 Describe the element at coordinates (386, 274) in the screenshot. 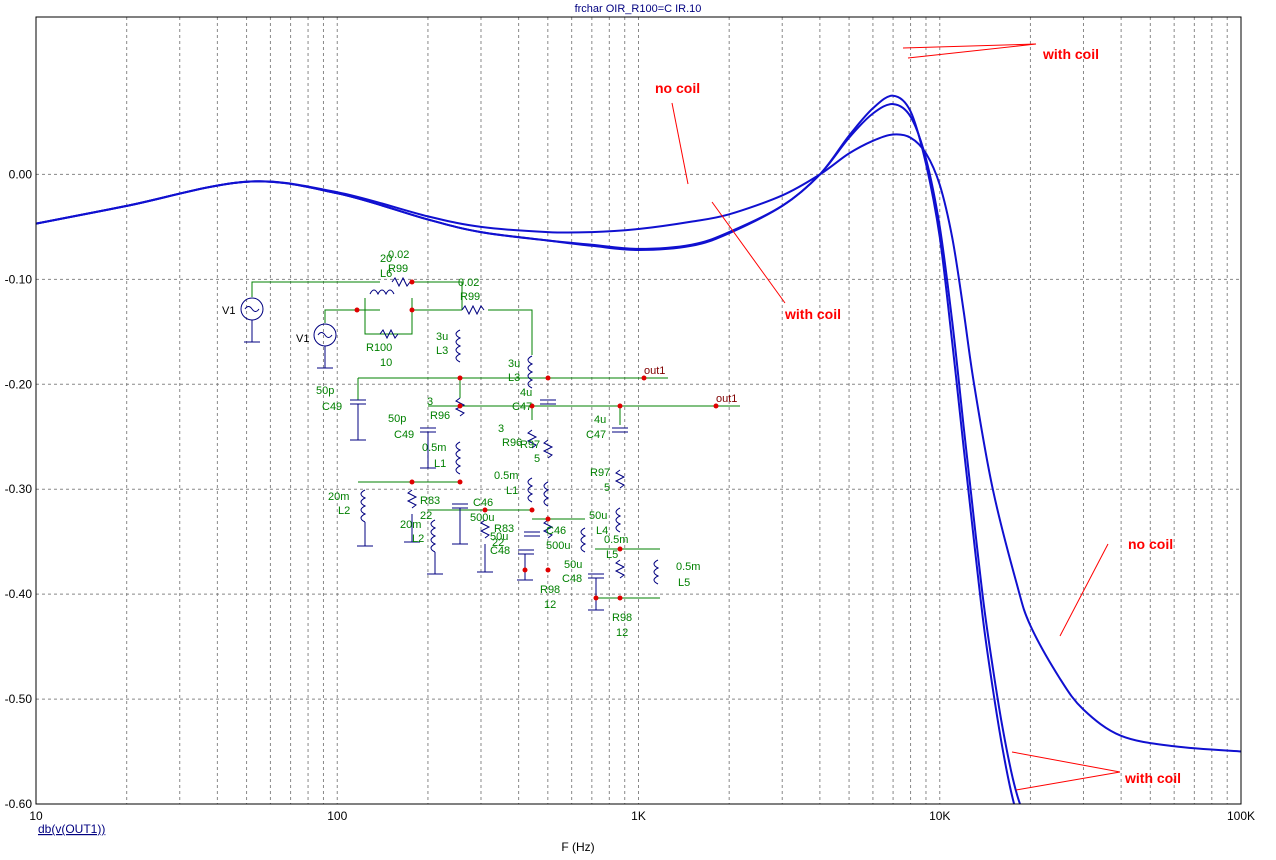

I see `schem-label: L6` at that location.